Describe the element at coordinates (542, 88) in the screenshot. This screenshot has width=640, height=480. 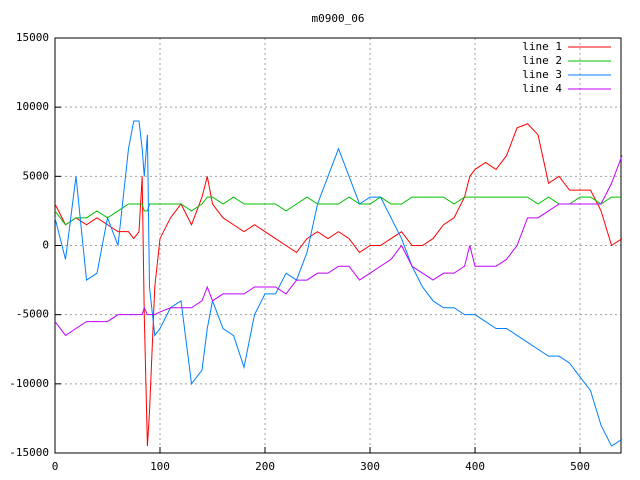
I see `legend-label: line 4` at that location.